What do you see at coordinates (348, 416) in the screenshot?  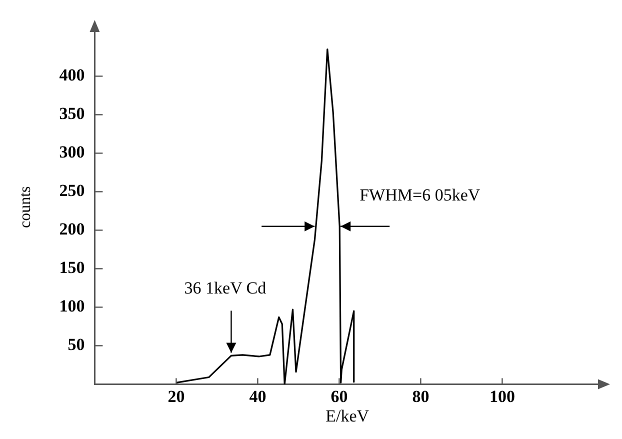 I see `x-axis-title: E/keV` at bounding box center [348, 416].